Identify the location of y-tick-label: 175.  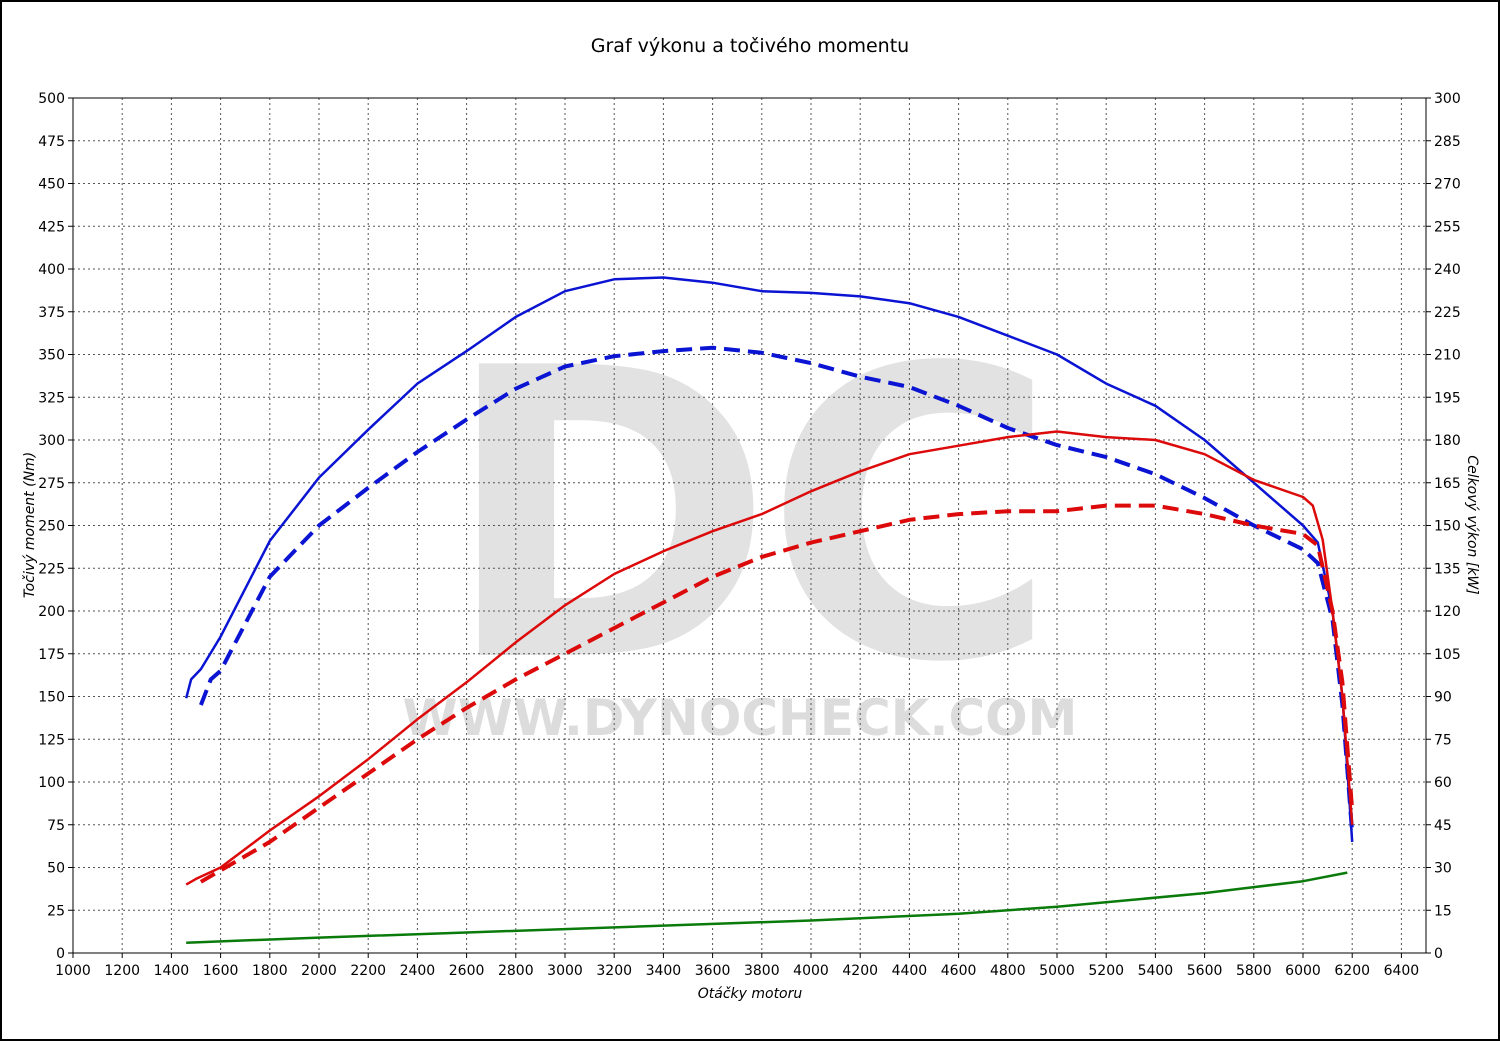
(51, 655).